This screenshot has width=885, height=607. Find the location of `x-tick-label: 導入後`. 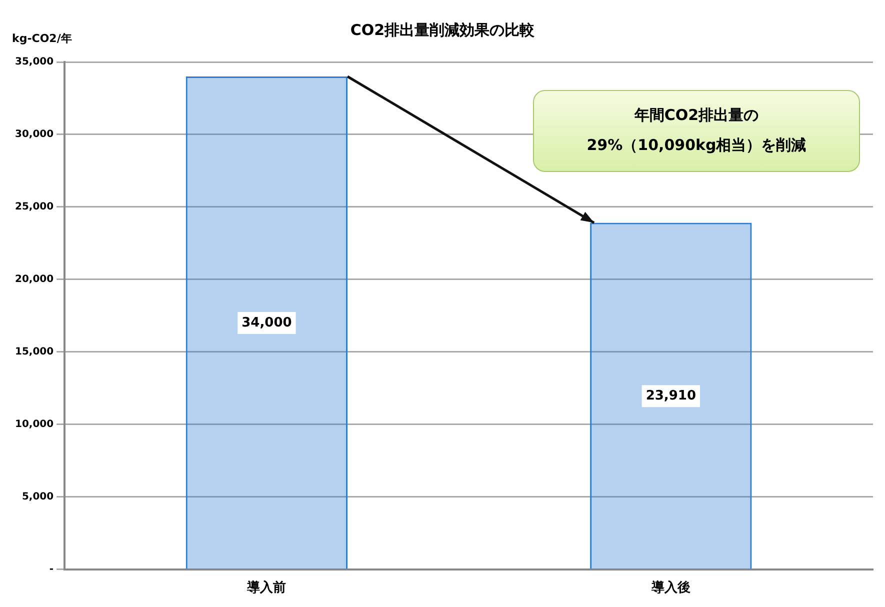

x-tick-label: 導入後 is located at coordinates (670, 588).